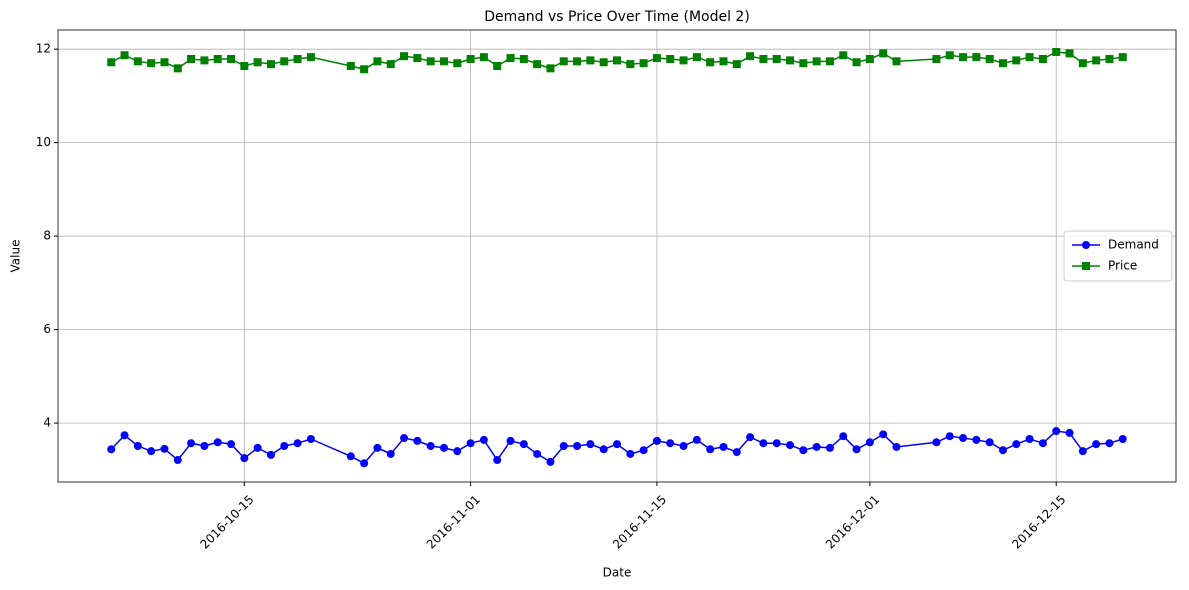 The height and width of the screenshot is (590, 1189). What do you see at coordinates (1038, 521) in the screenshot?
I see `x-tick-label: 2016-12-15` at bounding box center [1038, 521].